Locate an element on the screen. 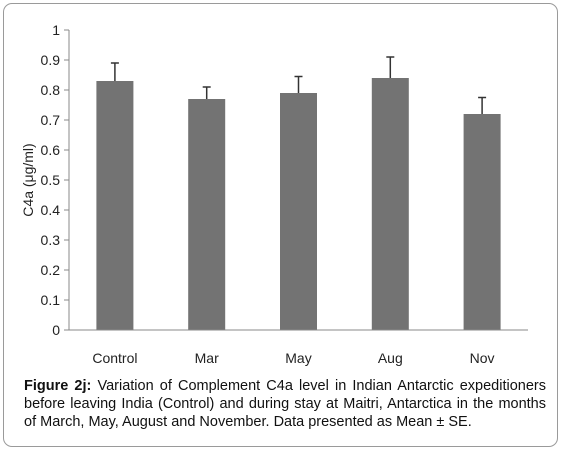 This screenshot has width=563, height=452. bar-mar is located at coordinates (207, 214).